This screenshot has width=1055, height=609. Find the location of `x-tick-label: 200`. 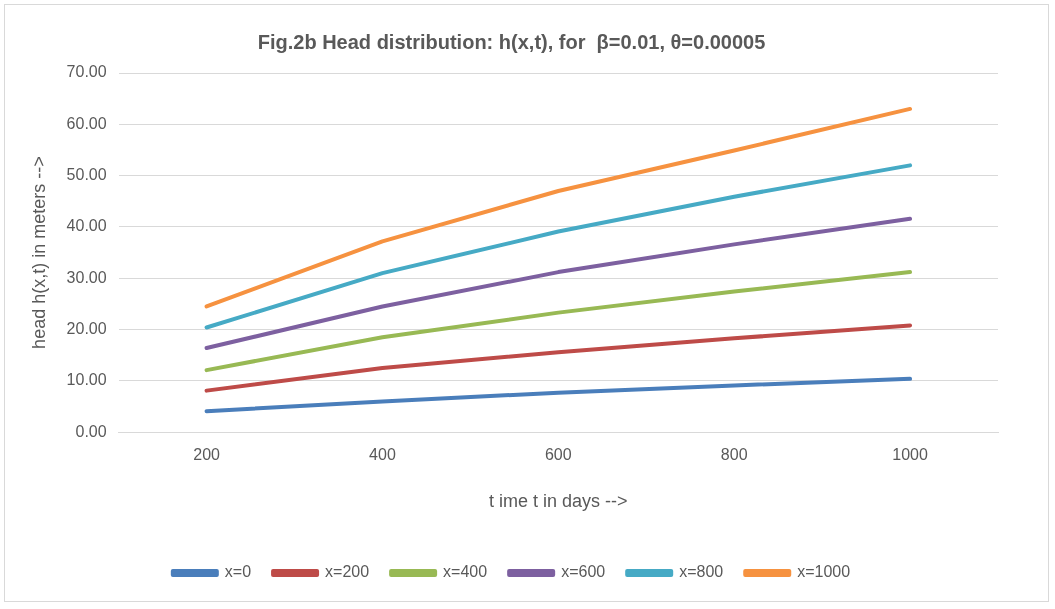

x-tick-label: 200 is located at coordinates (207, 455).